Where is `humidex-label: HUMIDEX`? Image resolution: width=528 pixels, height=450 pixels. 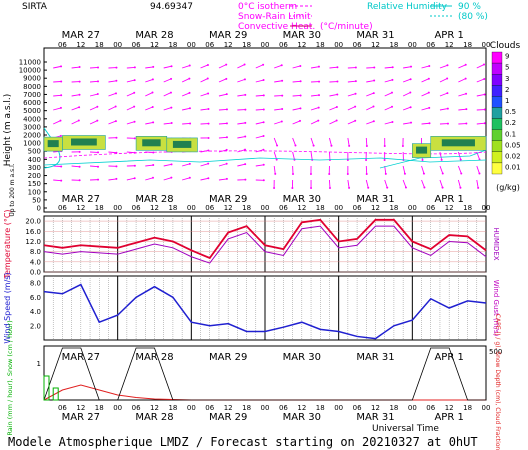
humidex-label: HUMIDEX is located at coordinates (496, 243).